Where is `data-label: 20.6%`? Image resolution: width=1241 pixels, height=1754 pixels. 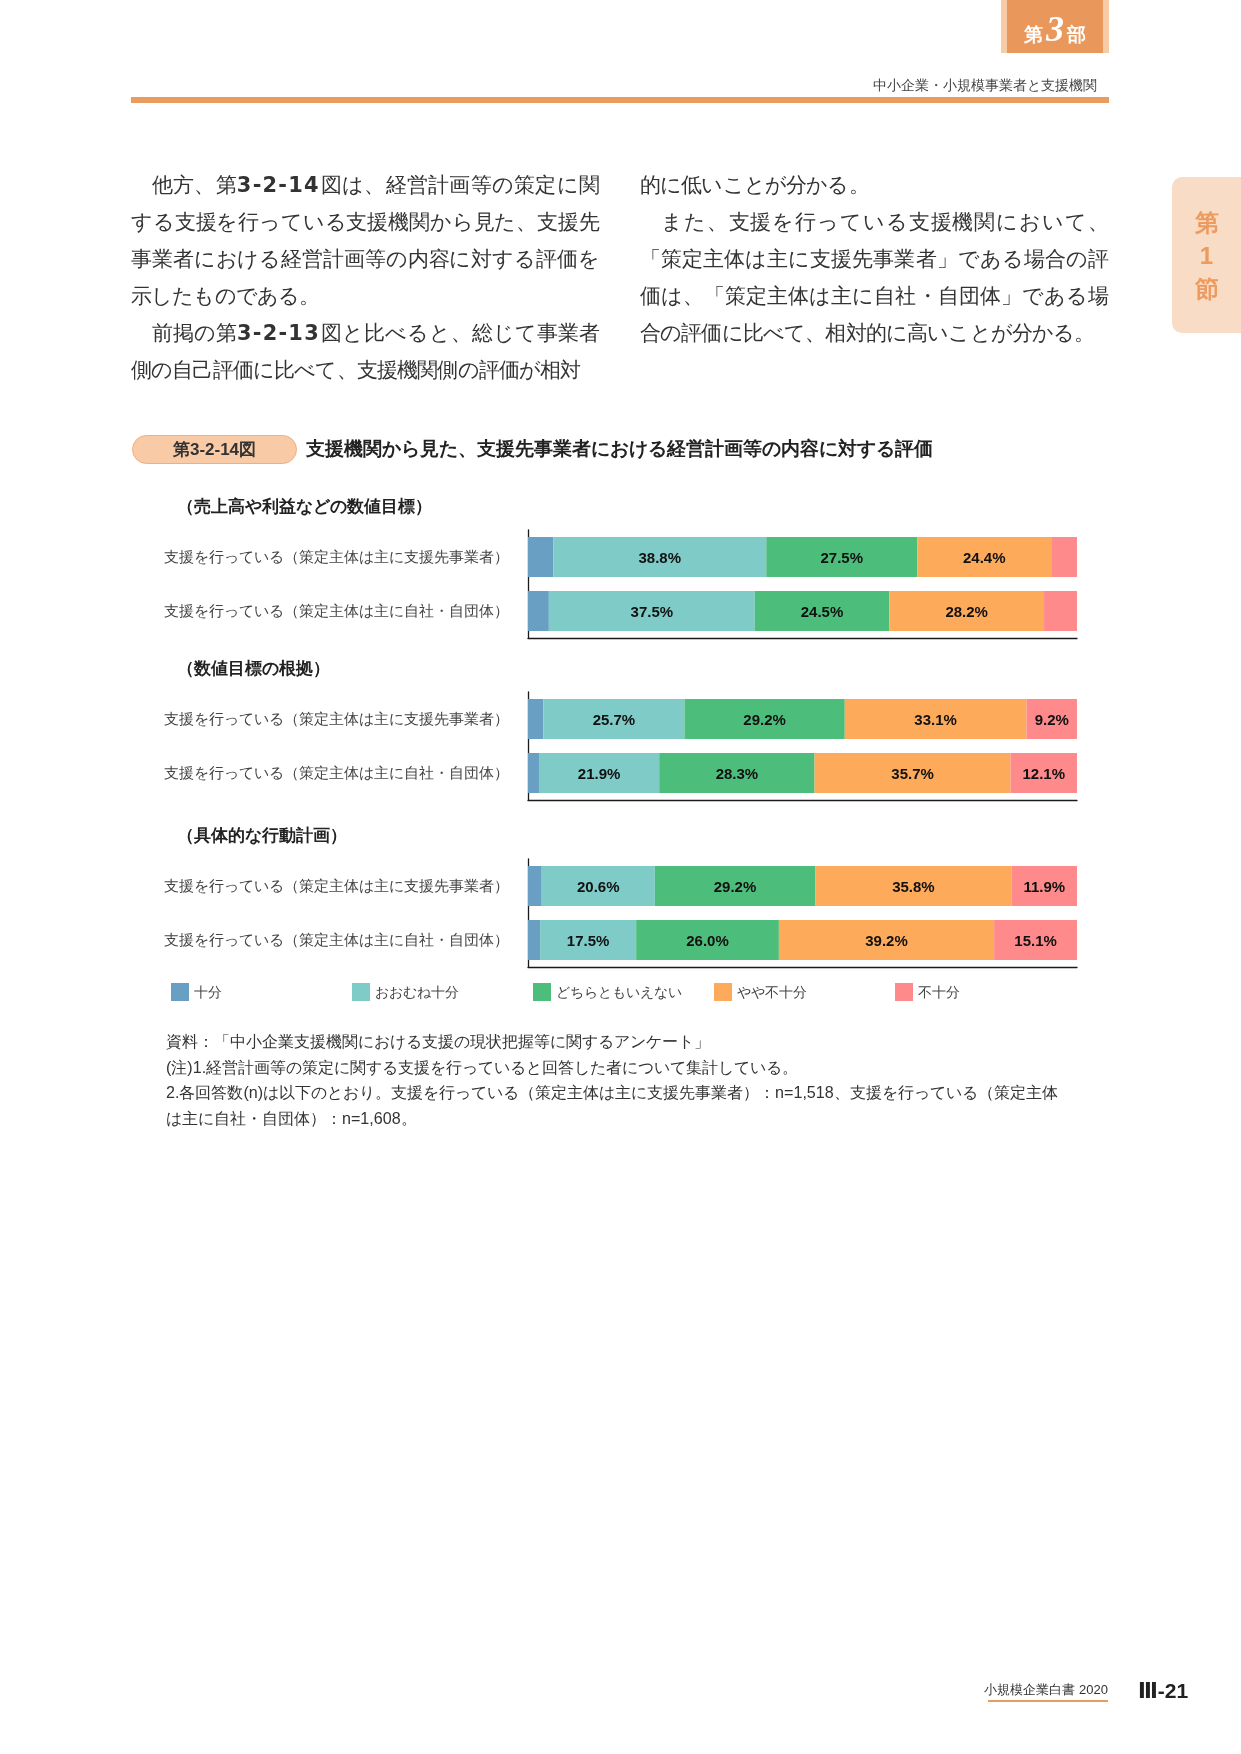
data-label: 20.6% is located at coordinates (598, 886).